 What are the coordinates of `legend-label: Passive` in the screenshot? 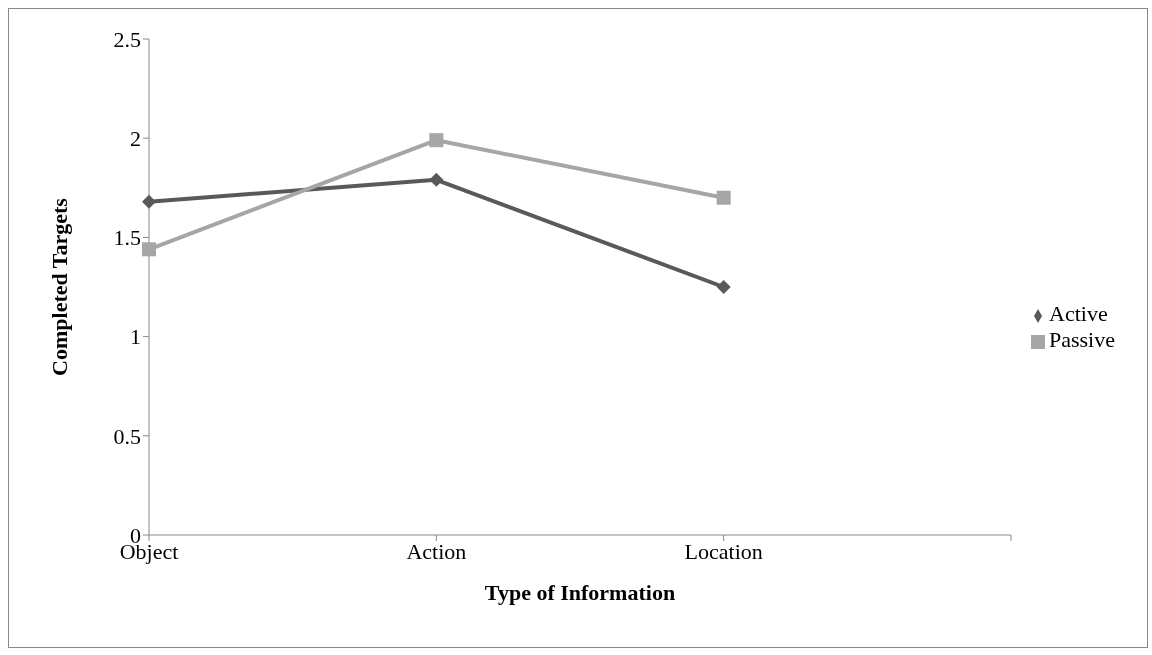 It's located at (1082, 339).